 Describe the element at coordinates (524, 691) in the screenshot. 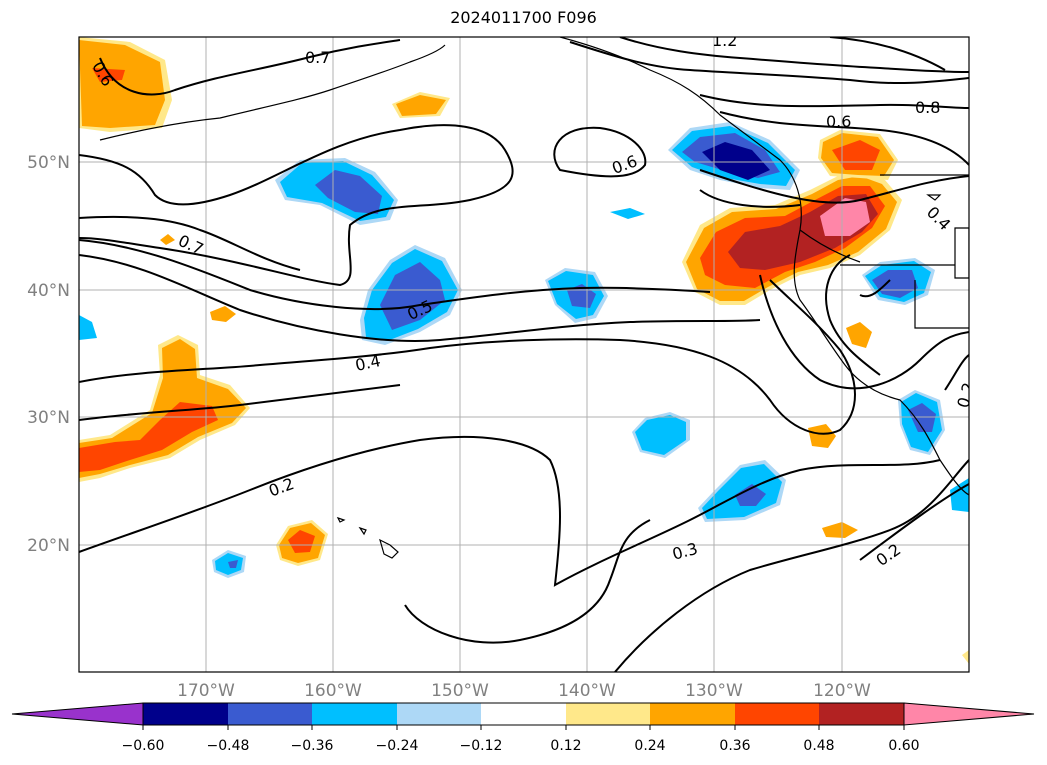

I see `longitude-labels: 170°W 160°W 150°W 140°W 130°W 120°W` at that location.